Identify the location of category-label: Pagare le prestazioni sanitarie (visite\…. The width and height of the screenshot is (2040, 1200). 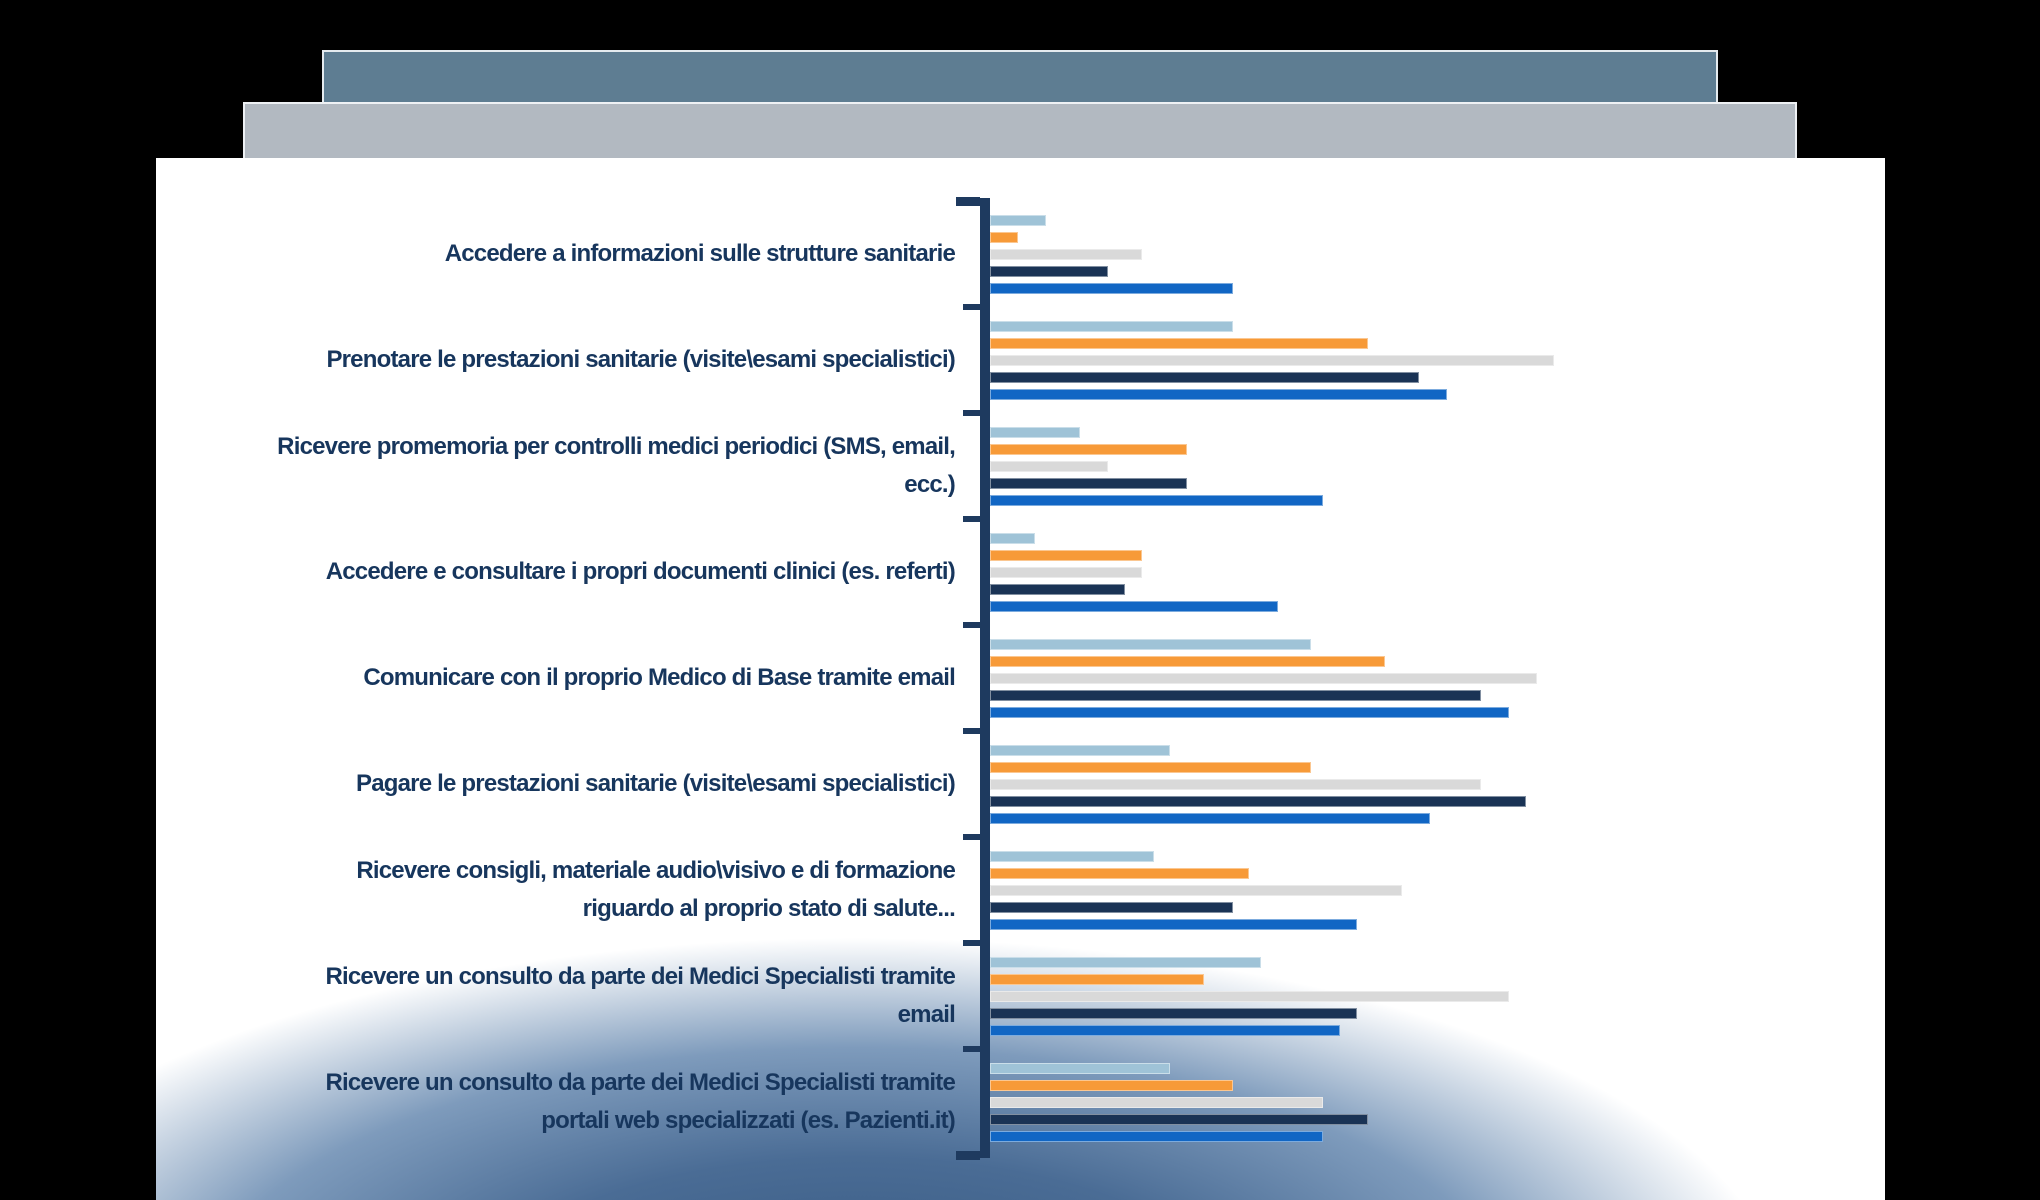
(656, 783).